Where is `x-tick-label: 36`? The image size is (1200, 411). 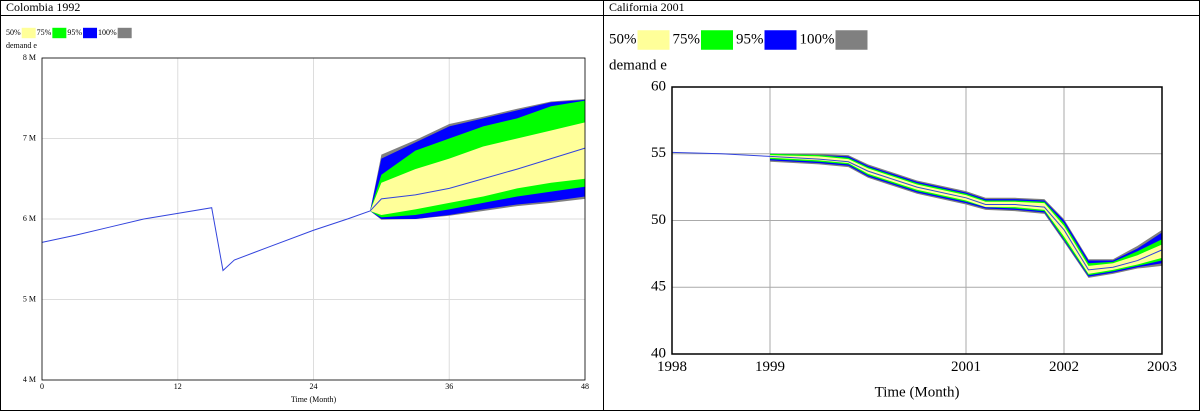 x-tick-label: 36 is located at coordinates (449, 386).